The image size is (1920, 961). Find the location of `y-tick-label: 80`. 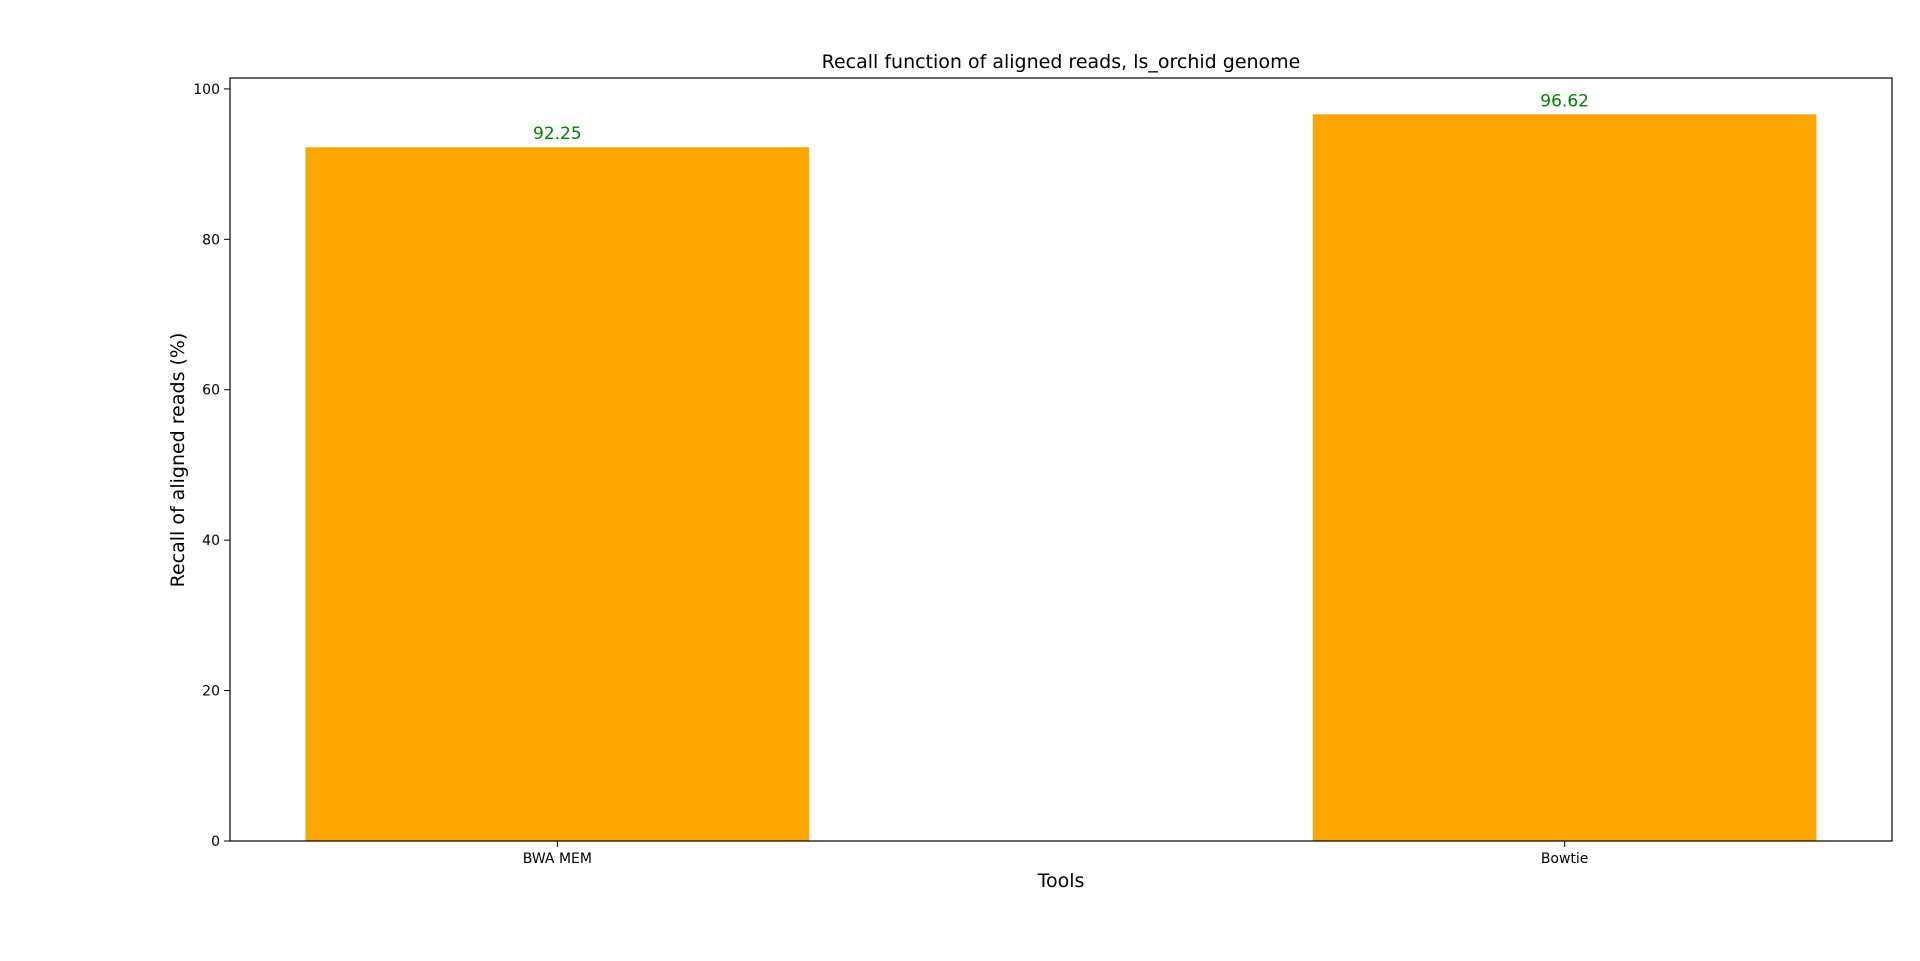

y-tick-label: 80 is located at coordinates (211, 240).